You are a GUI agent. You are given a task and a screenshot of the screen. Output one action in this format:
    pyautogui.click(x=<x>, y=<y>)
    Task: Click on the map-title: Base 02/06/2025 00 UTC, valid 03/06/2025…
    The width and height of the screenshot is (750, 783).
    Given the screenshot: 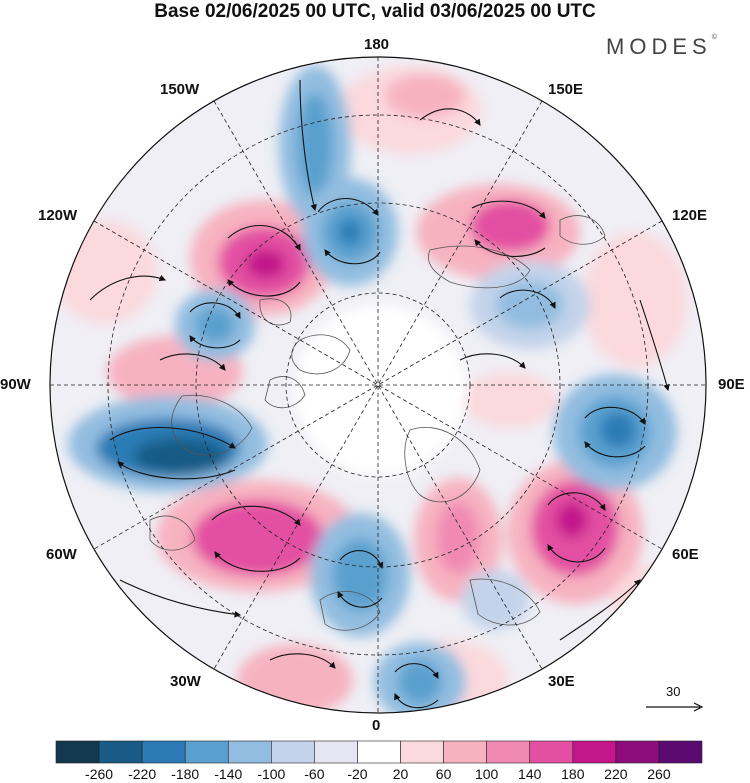 What is the action you would take?
    pyautogui.click(x=375, y=11)
    